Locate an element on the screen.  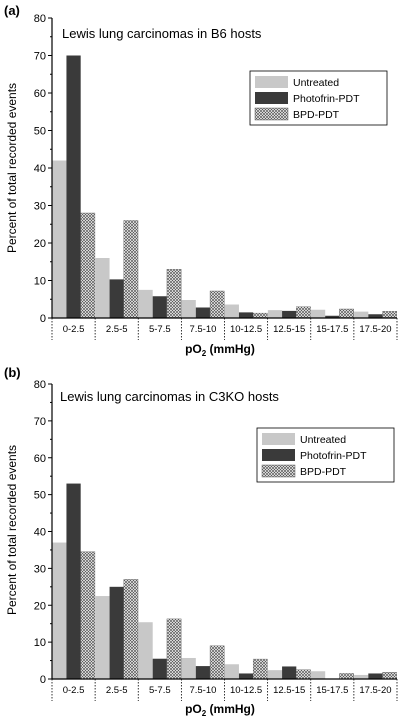
x-tick-label: 10-12.5 is located at coordinates (246, 690).